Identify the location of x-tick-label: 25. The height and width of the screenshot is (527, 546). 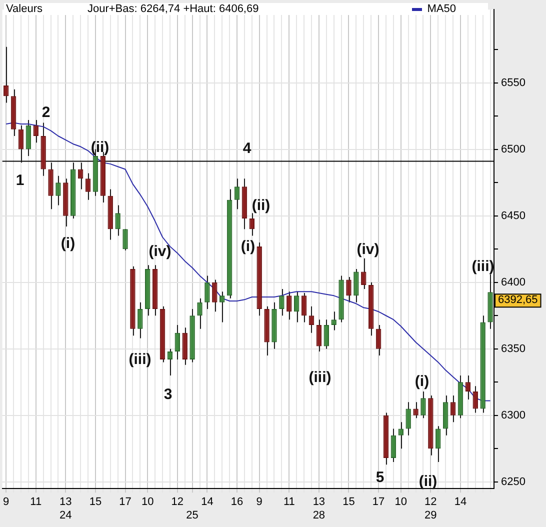
(192, 515).